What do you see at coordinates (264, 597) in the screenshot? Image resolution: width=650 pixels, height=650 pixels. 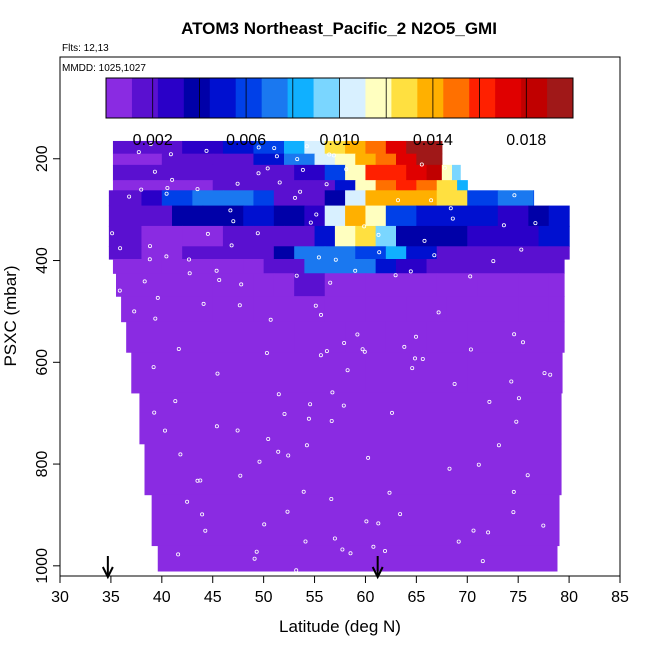 I see `x-tick-label: 50` at bounding box center [264, 597].